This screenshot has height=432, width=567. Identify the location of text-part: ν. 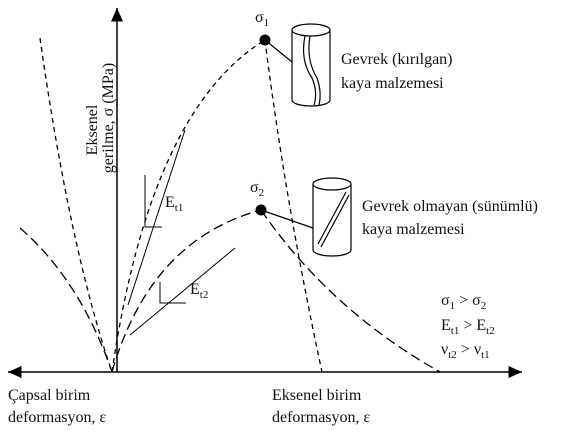
(444, 349).